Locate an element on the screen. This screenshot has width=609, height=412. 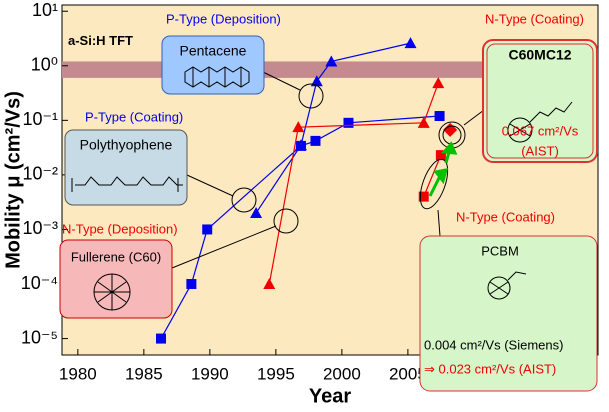
y-tick-label: 10⁻⁵ is located at coordinates (39, 337).